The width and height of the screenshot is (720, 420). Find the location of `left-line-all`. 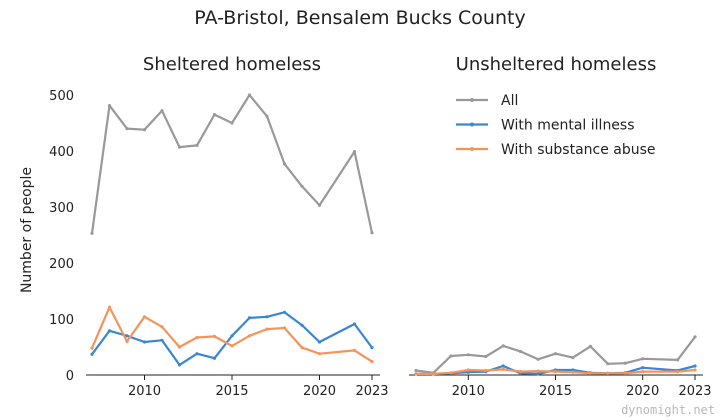

left-line-all is located at coordinates (232, 163).